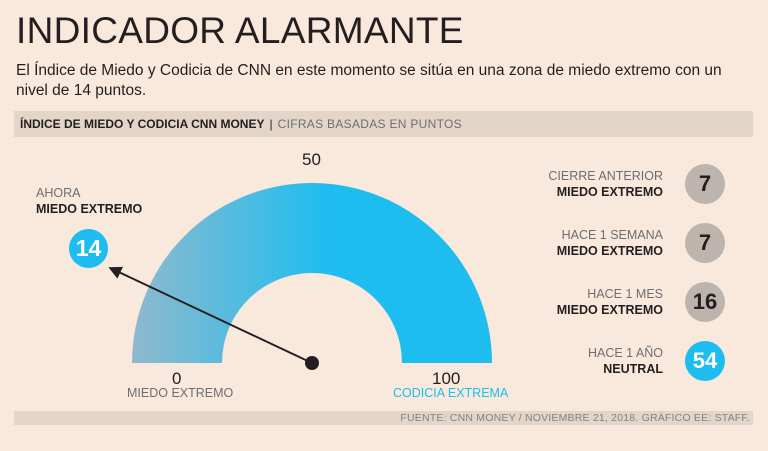 This screenshot has width=768, height=451. Describe the element at coordinates (89, 209) in the screenshot. I see `now-state-label: MIEDO EXTREMO` at that location.